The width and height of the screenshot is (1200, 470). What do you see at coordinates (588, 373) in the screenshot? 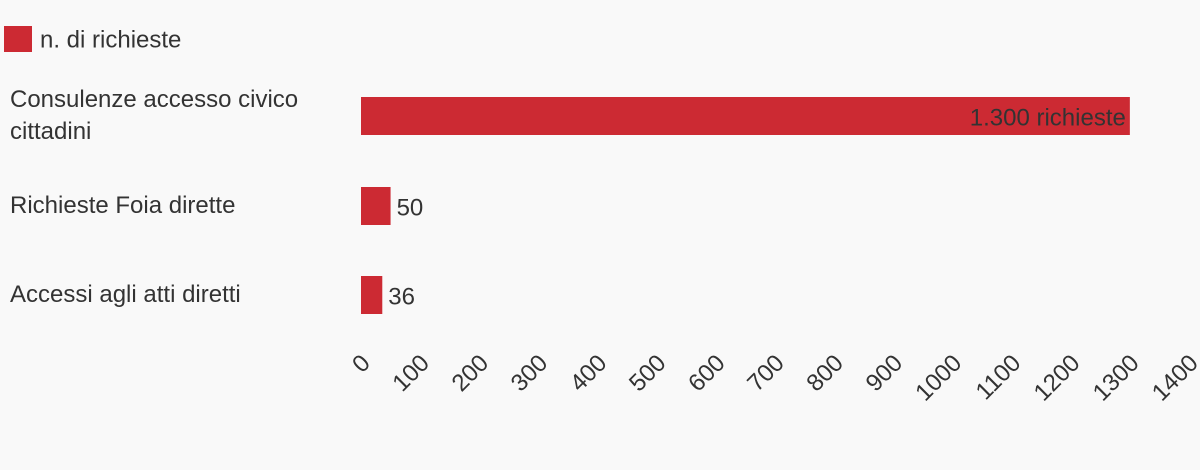
I see `x-tick-label: 400` at bounding box center [588, 373].